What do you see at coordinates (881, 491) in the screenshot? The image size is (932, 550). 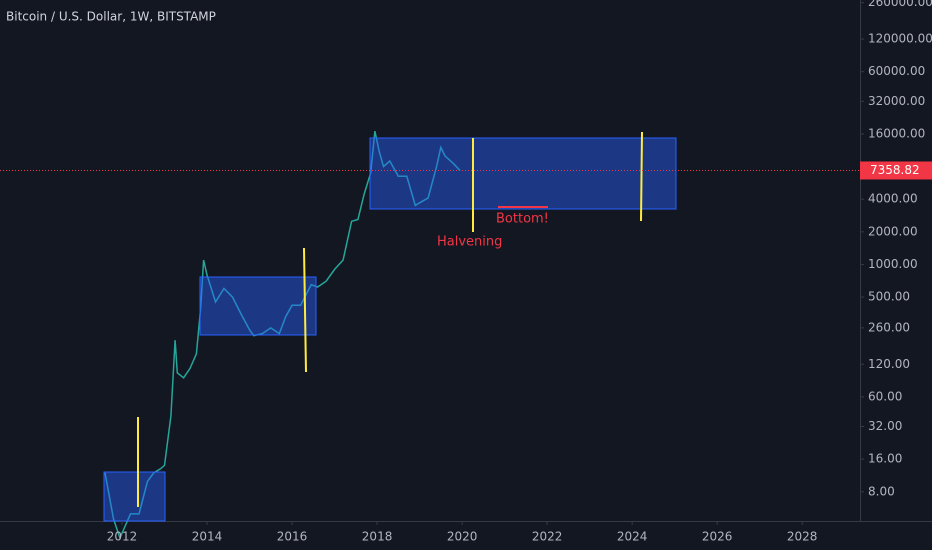 I see `y-tick-label: 8.00` at bounding box center [881, 491].